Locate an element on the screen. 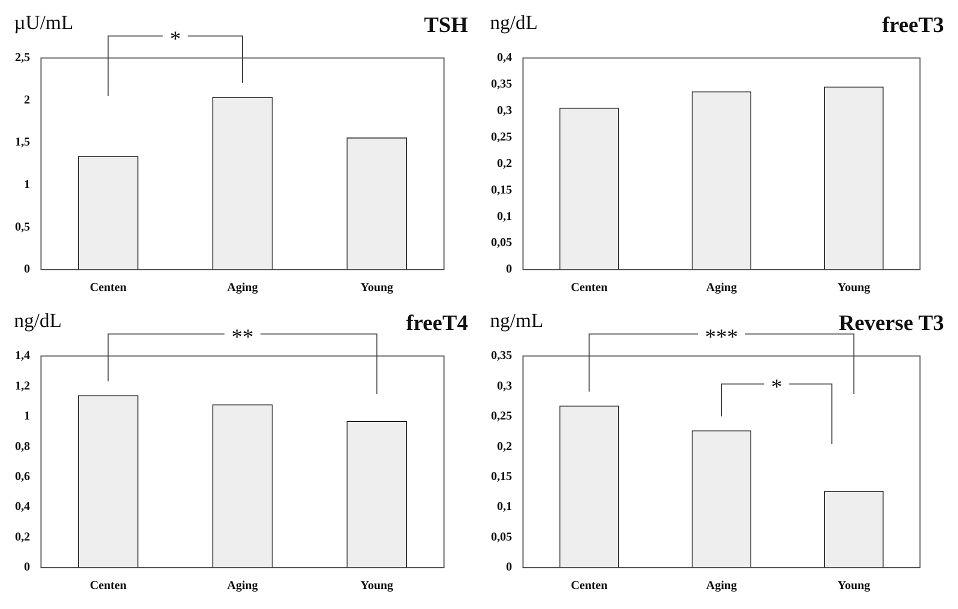 The image size is (958, 609). y-tick-label: 0,6 is located at coordinates (22, 476).